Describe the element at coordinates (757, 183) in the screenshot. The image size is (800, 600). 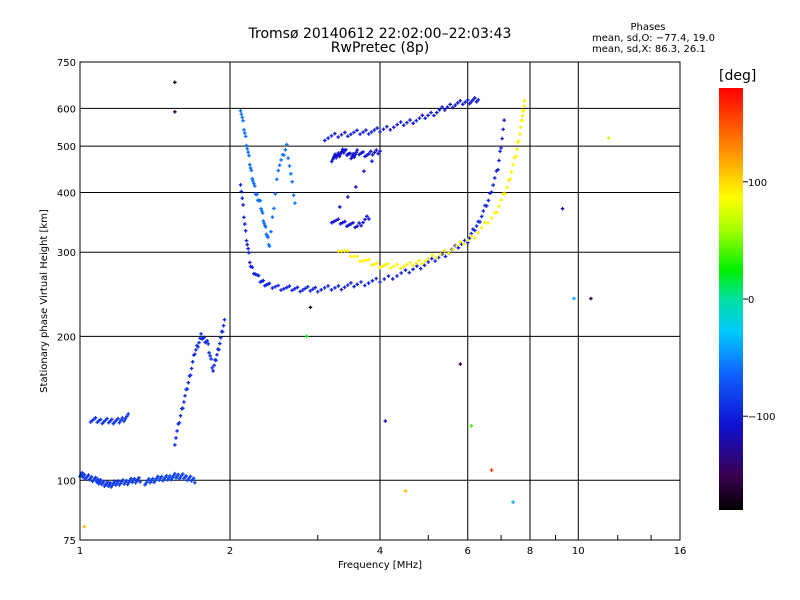
I see `colorbar-tick-label: 100` at that location.